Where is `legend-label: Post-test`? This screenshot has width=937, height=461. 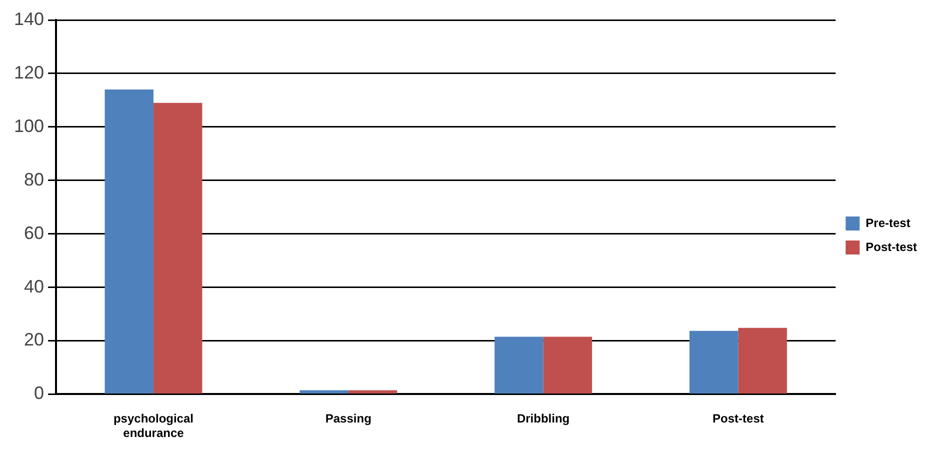 legend-label: Post-test is located at coordinates (892, 247).